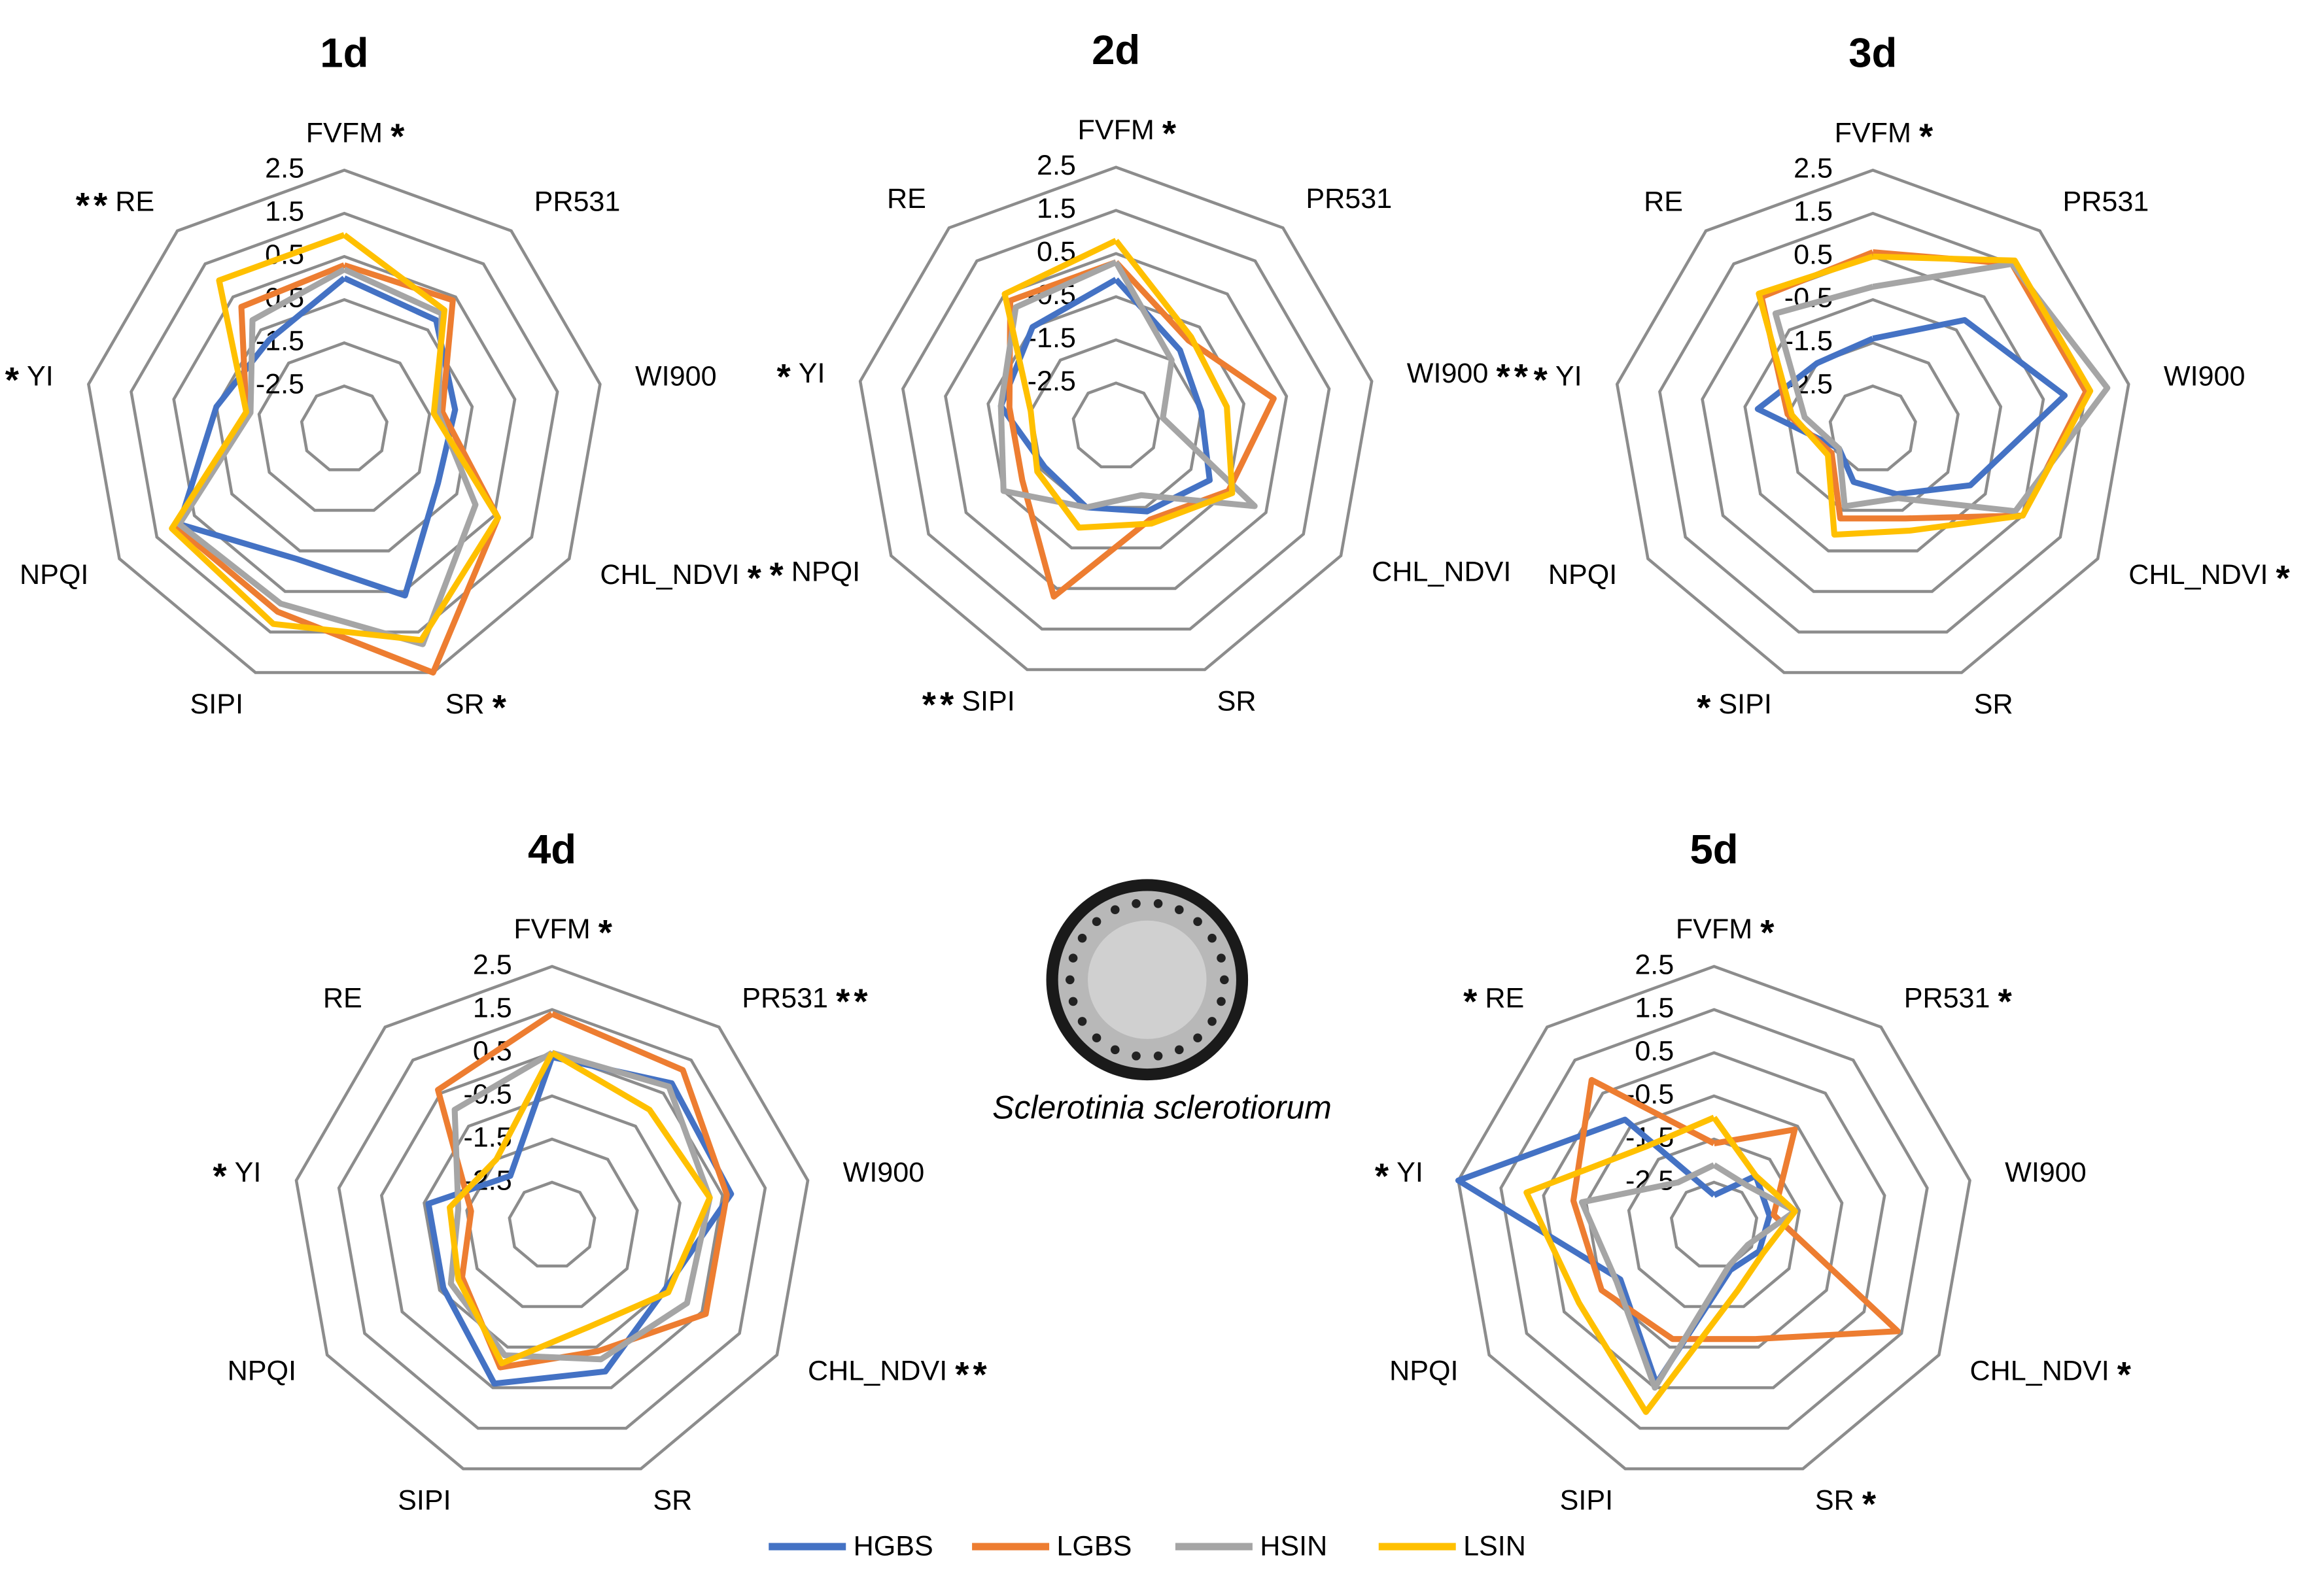  What do you see at coordinates (1714, 849) in the screenshot?
I see `chart-title: 5d` at bounding box center [1714, 849].